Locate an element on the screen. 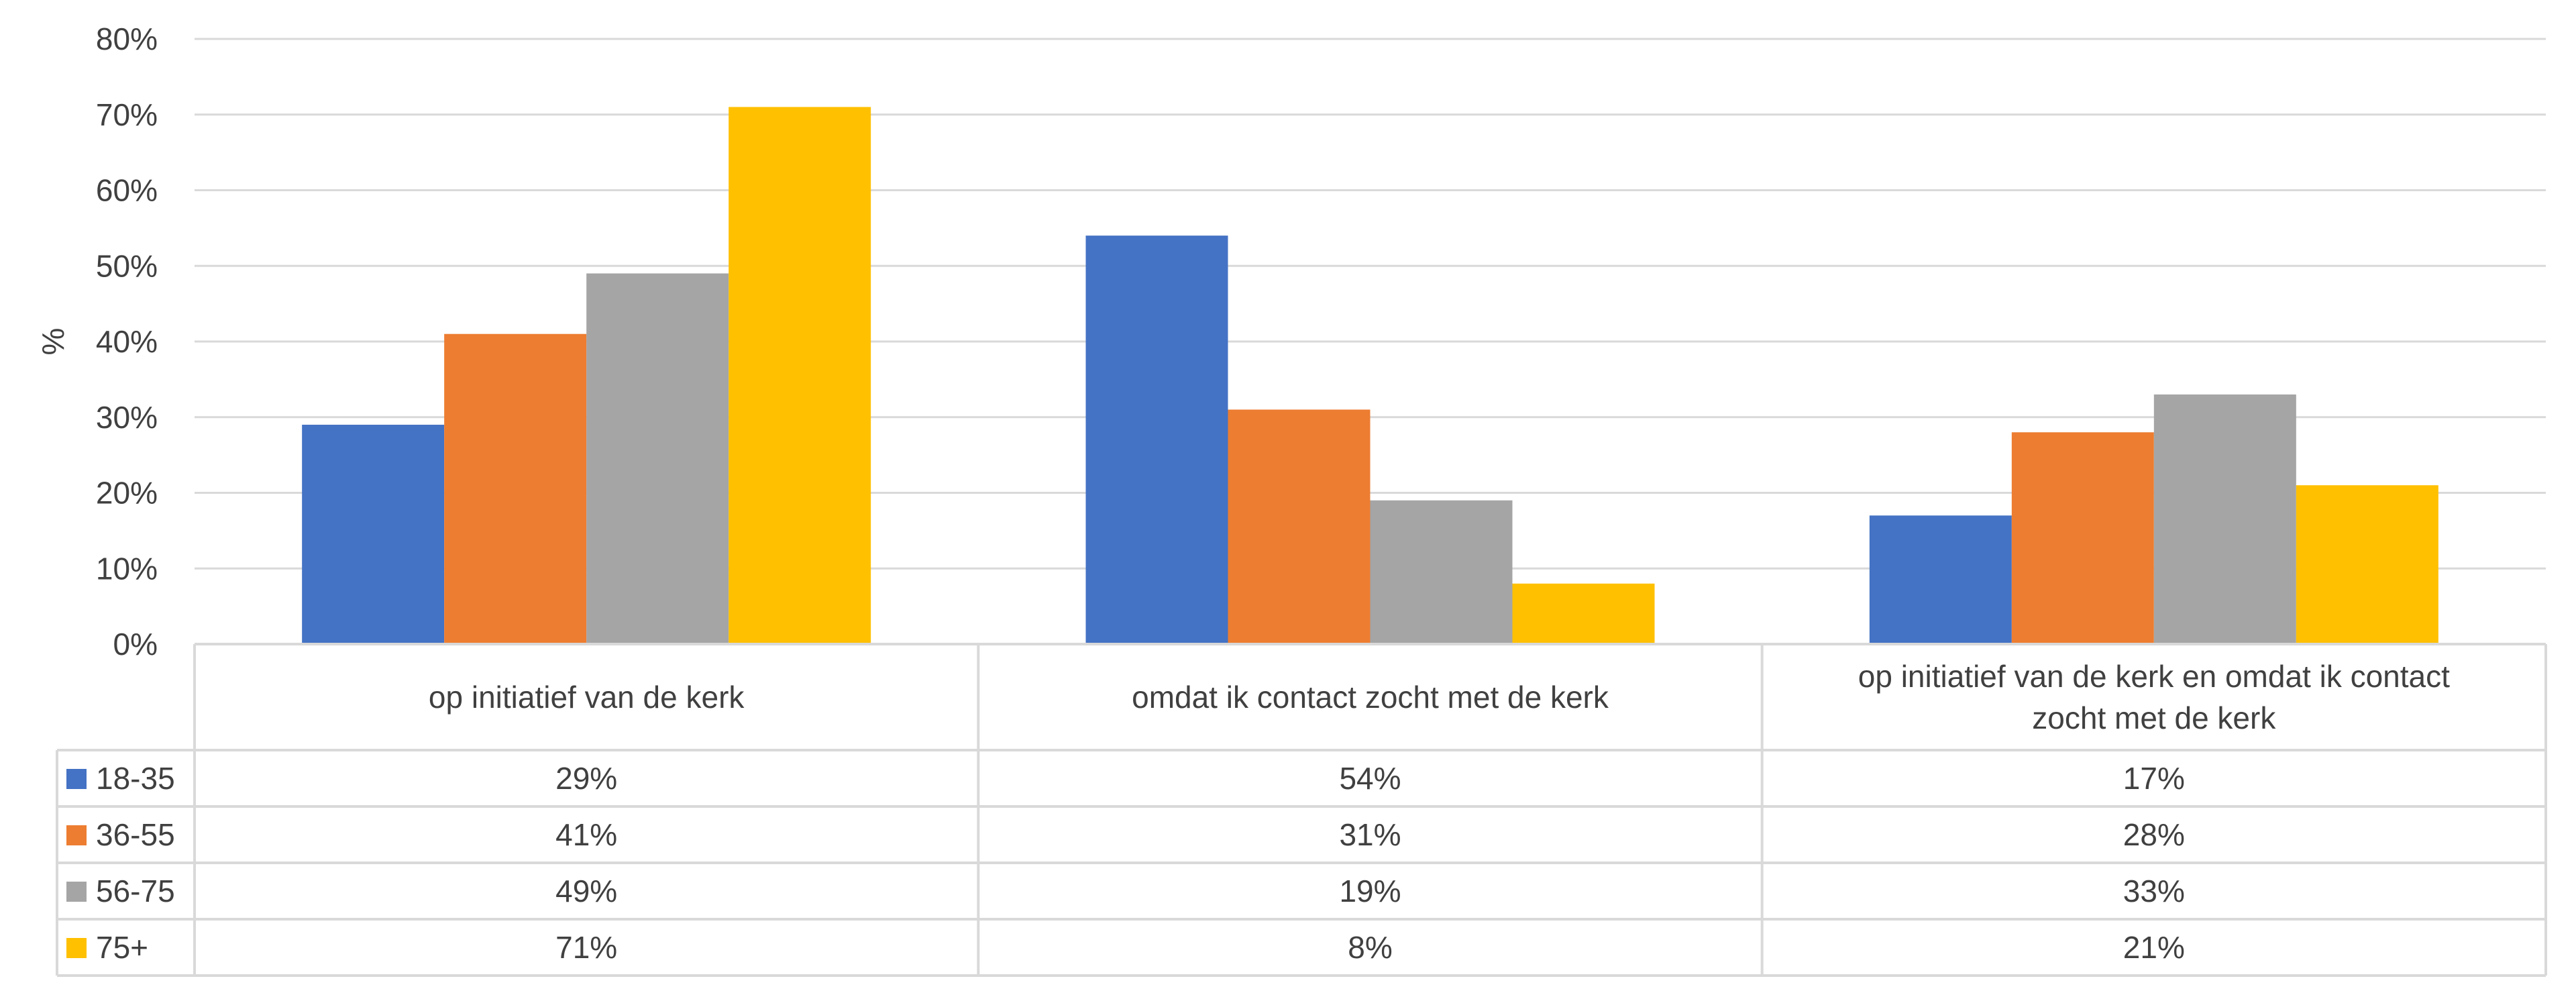 This screenshot has height=993, width=2576. table-value: 54% is located at coordinates (1370, 778).